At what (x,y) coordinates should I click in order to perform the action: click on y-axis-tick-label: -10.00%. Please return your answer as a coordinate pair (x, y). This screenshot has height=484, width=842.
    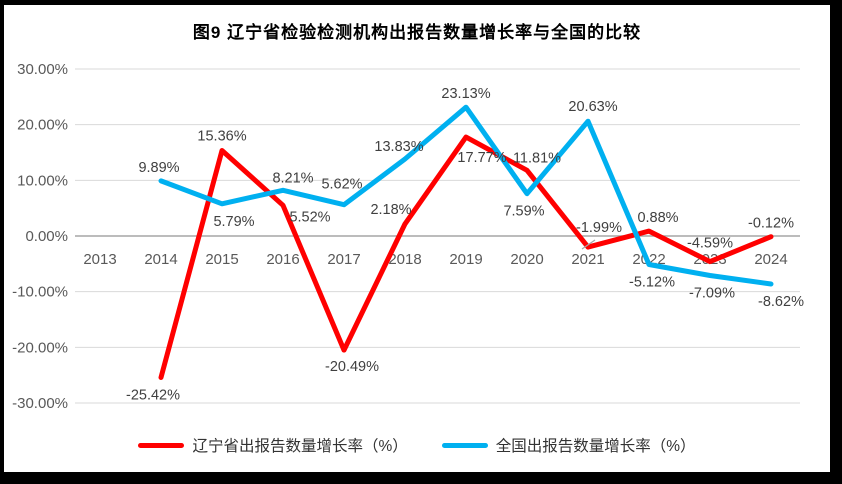
    Looking at the image, I should click on (40, 292).